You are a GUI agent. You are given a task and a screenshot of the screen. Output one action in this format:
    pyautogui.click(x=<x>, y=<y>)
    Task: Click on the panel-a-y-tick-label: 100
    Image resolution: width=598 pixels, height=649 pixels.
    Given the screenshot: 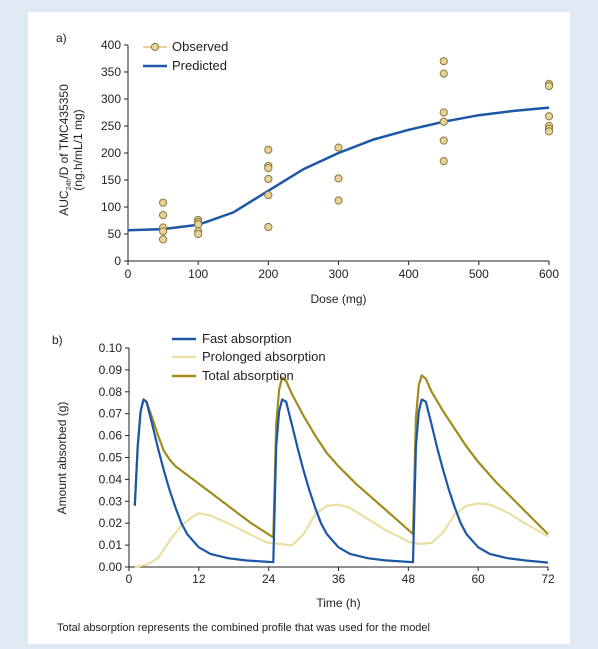 What is the action you would take?
    pyautogui.click(x=111, y=207)
    